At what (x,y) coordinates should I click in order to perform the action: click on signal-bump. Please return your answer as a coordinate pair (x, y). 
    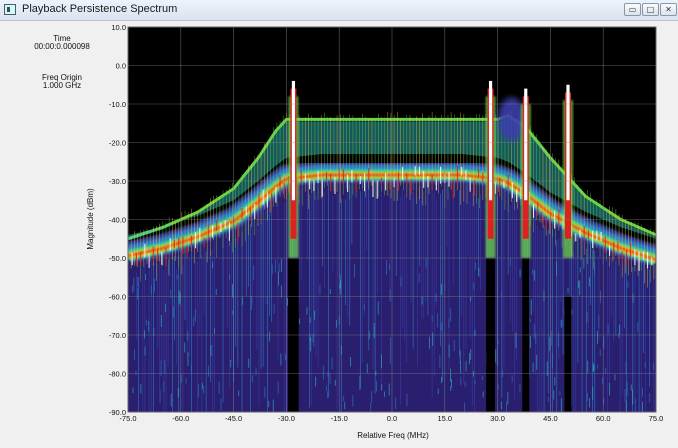
    Looking at the image, I should click on (511, 119).